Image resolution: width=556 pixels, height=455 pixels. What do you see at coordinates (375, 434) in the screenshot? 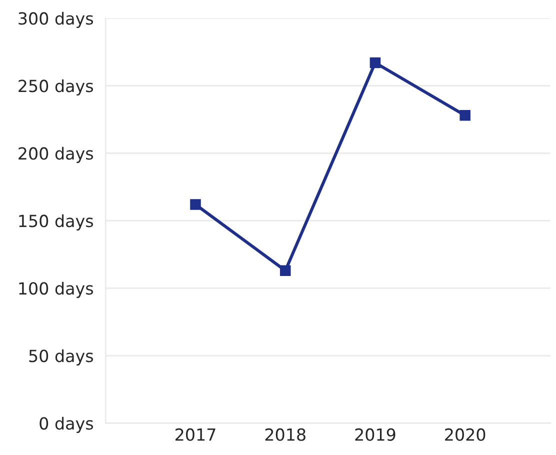
I see `x-tick-label: 2019` at bounding box center [375, 434].